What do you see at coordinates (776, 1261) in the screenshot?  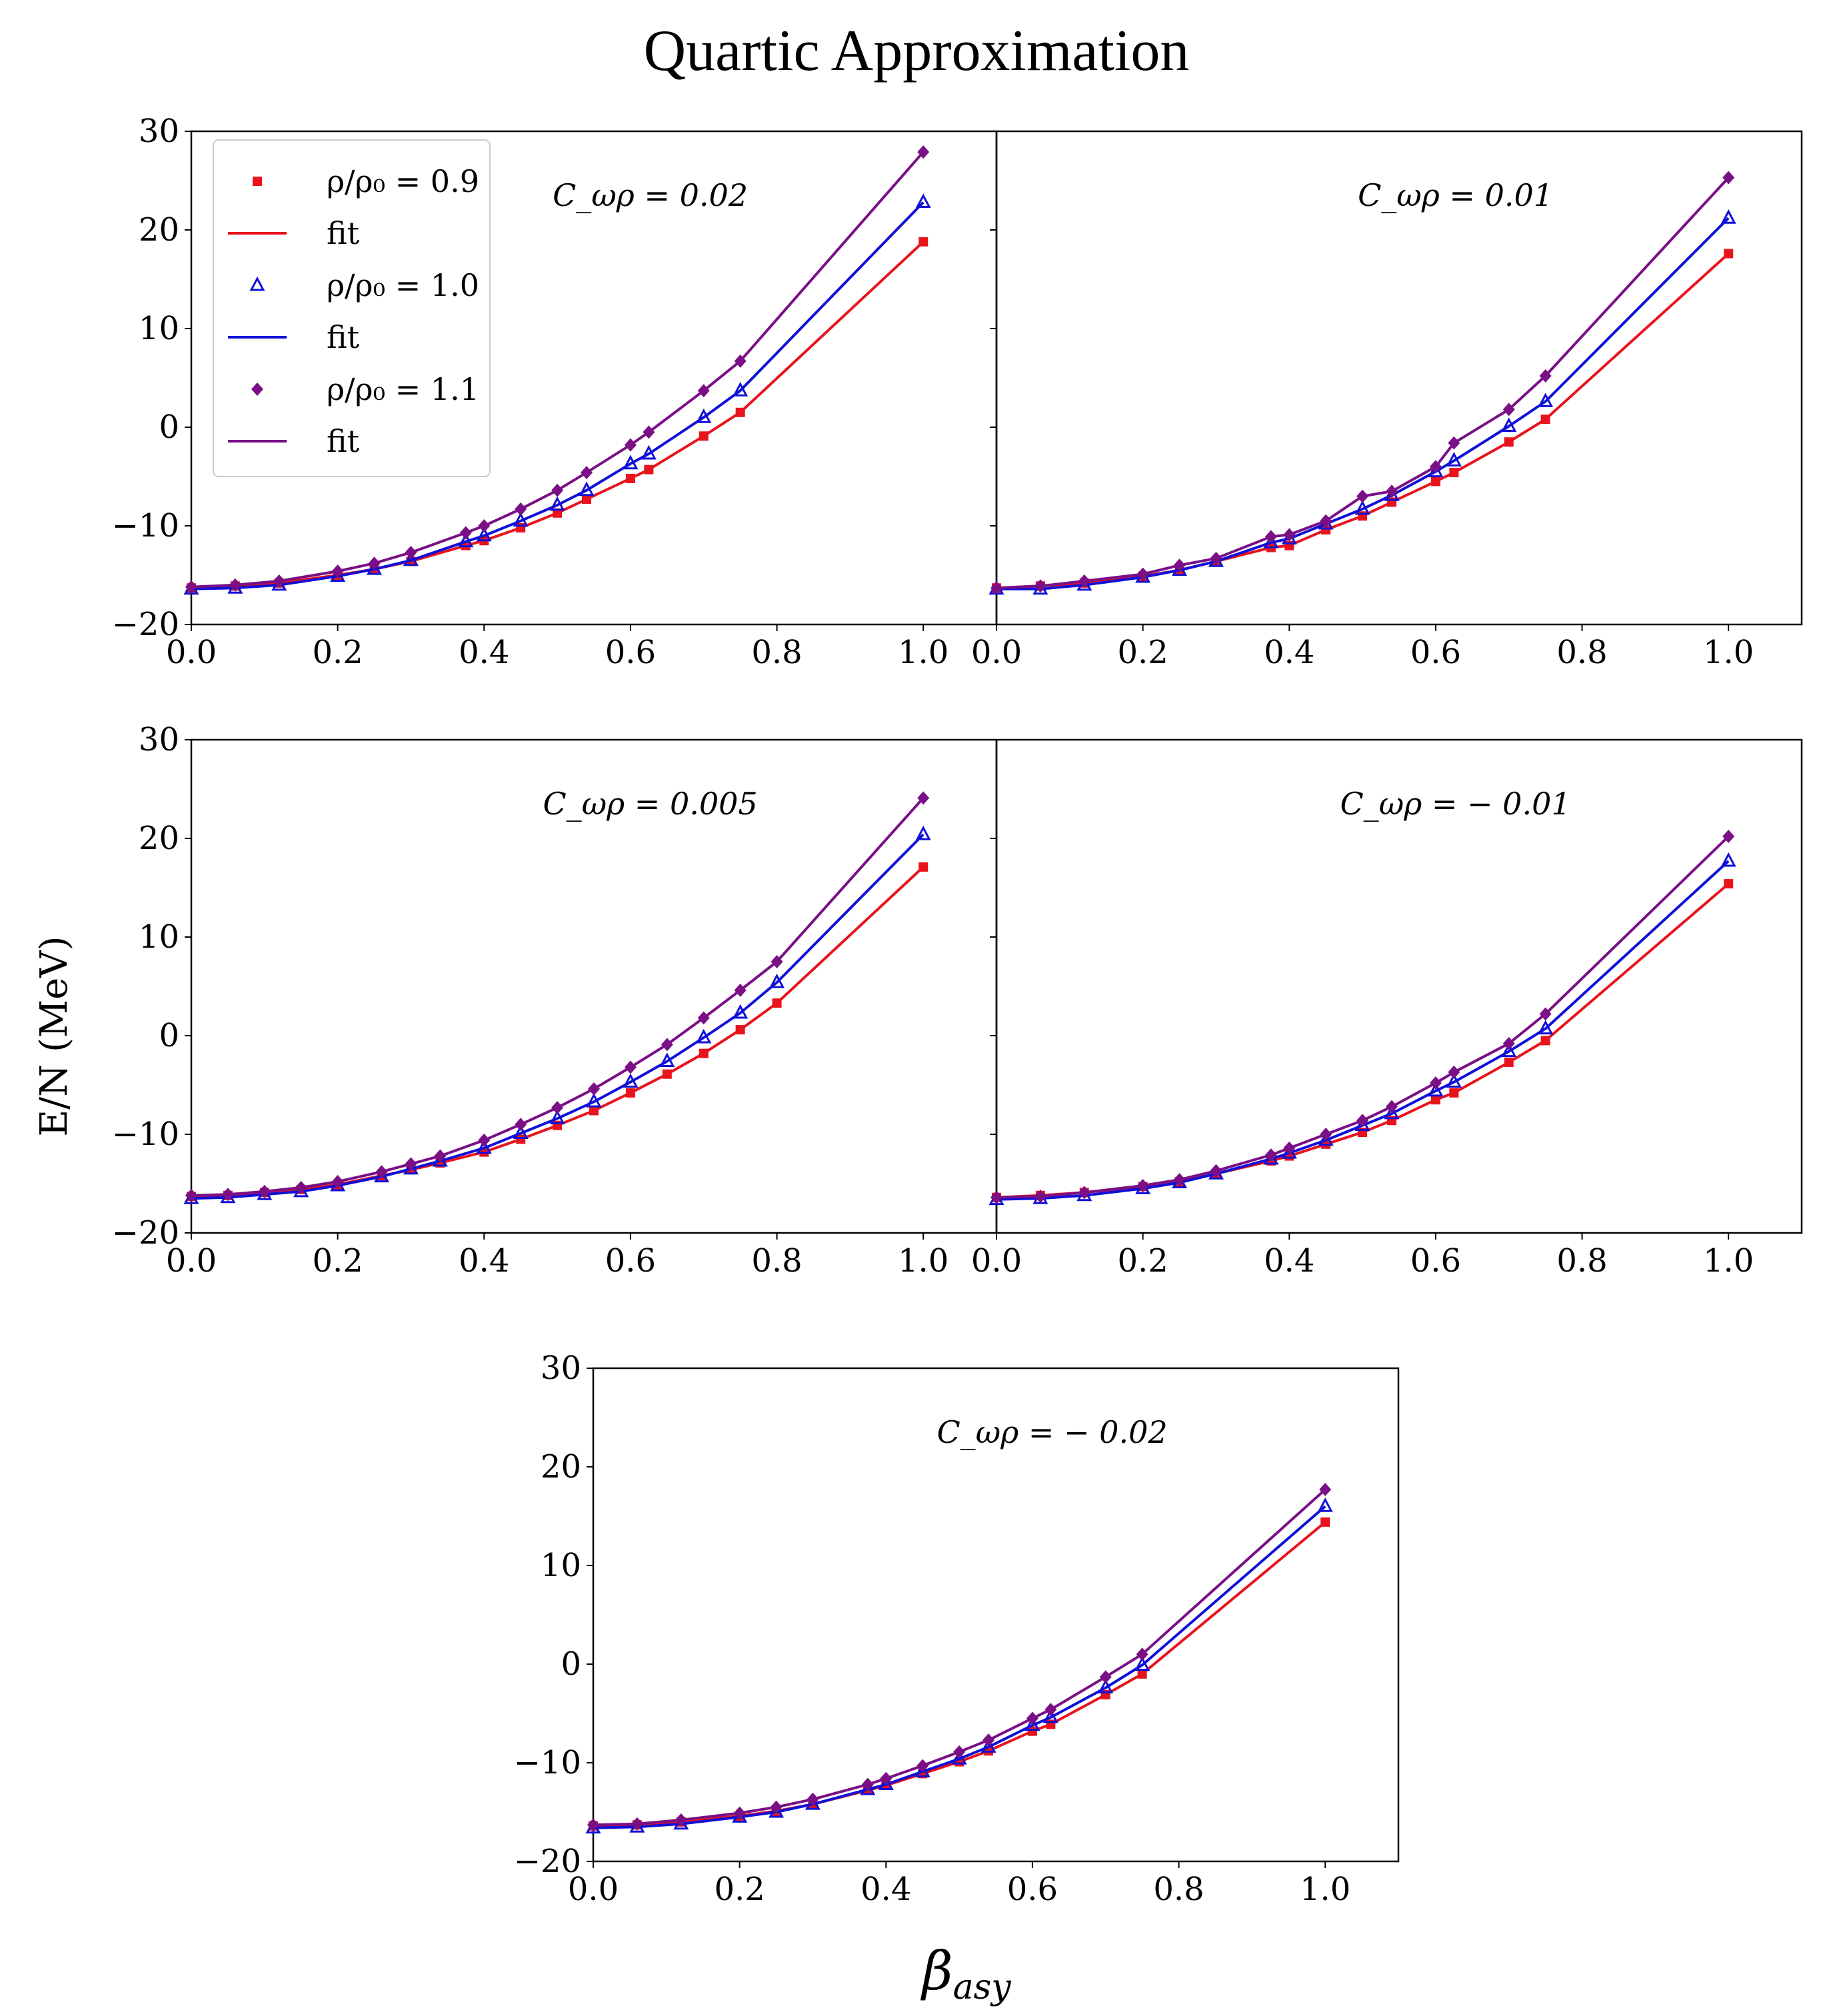 I see `x-tick-label: 0.8` at bounding box center [776, 1261].